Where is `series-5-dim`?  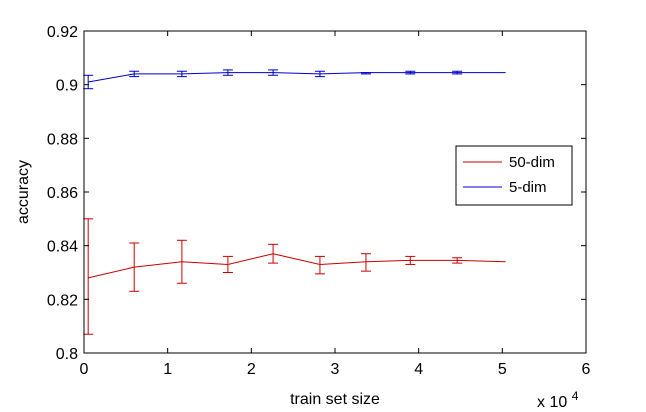
series-5-dim is located at coordinates (294, 79).